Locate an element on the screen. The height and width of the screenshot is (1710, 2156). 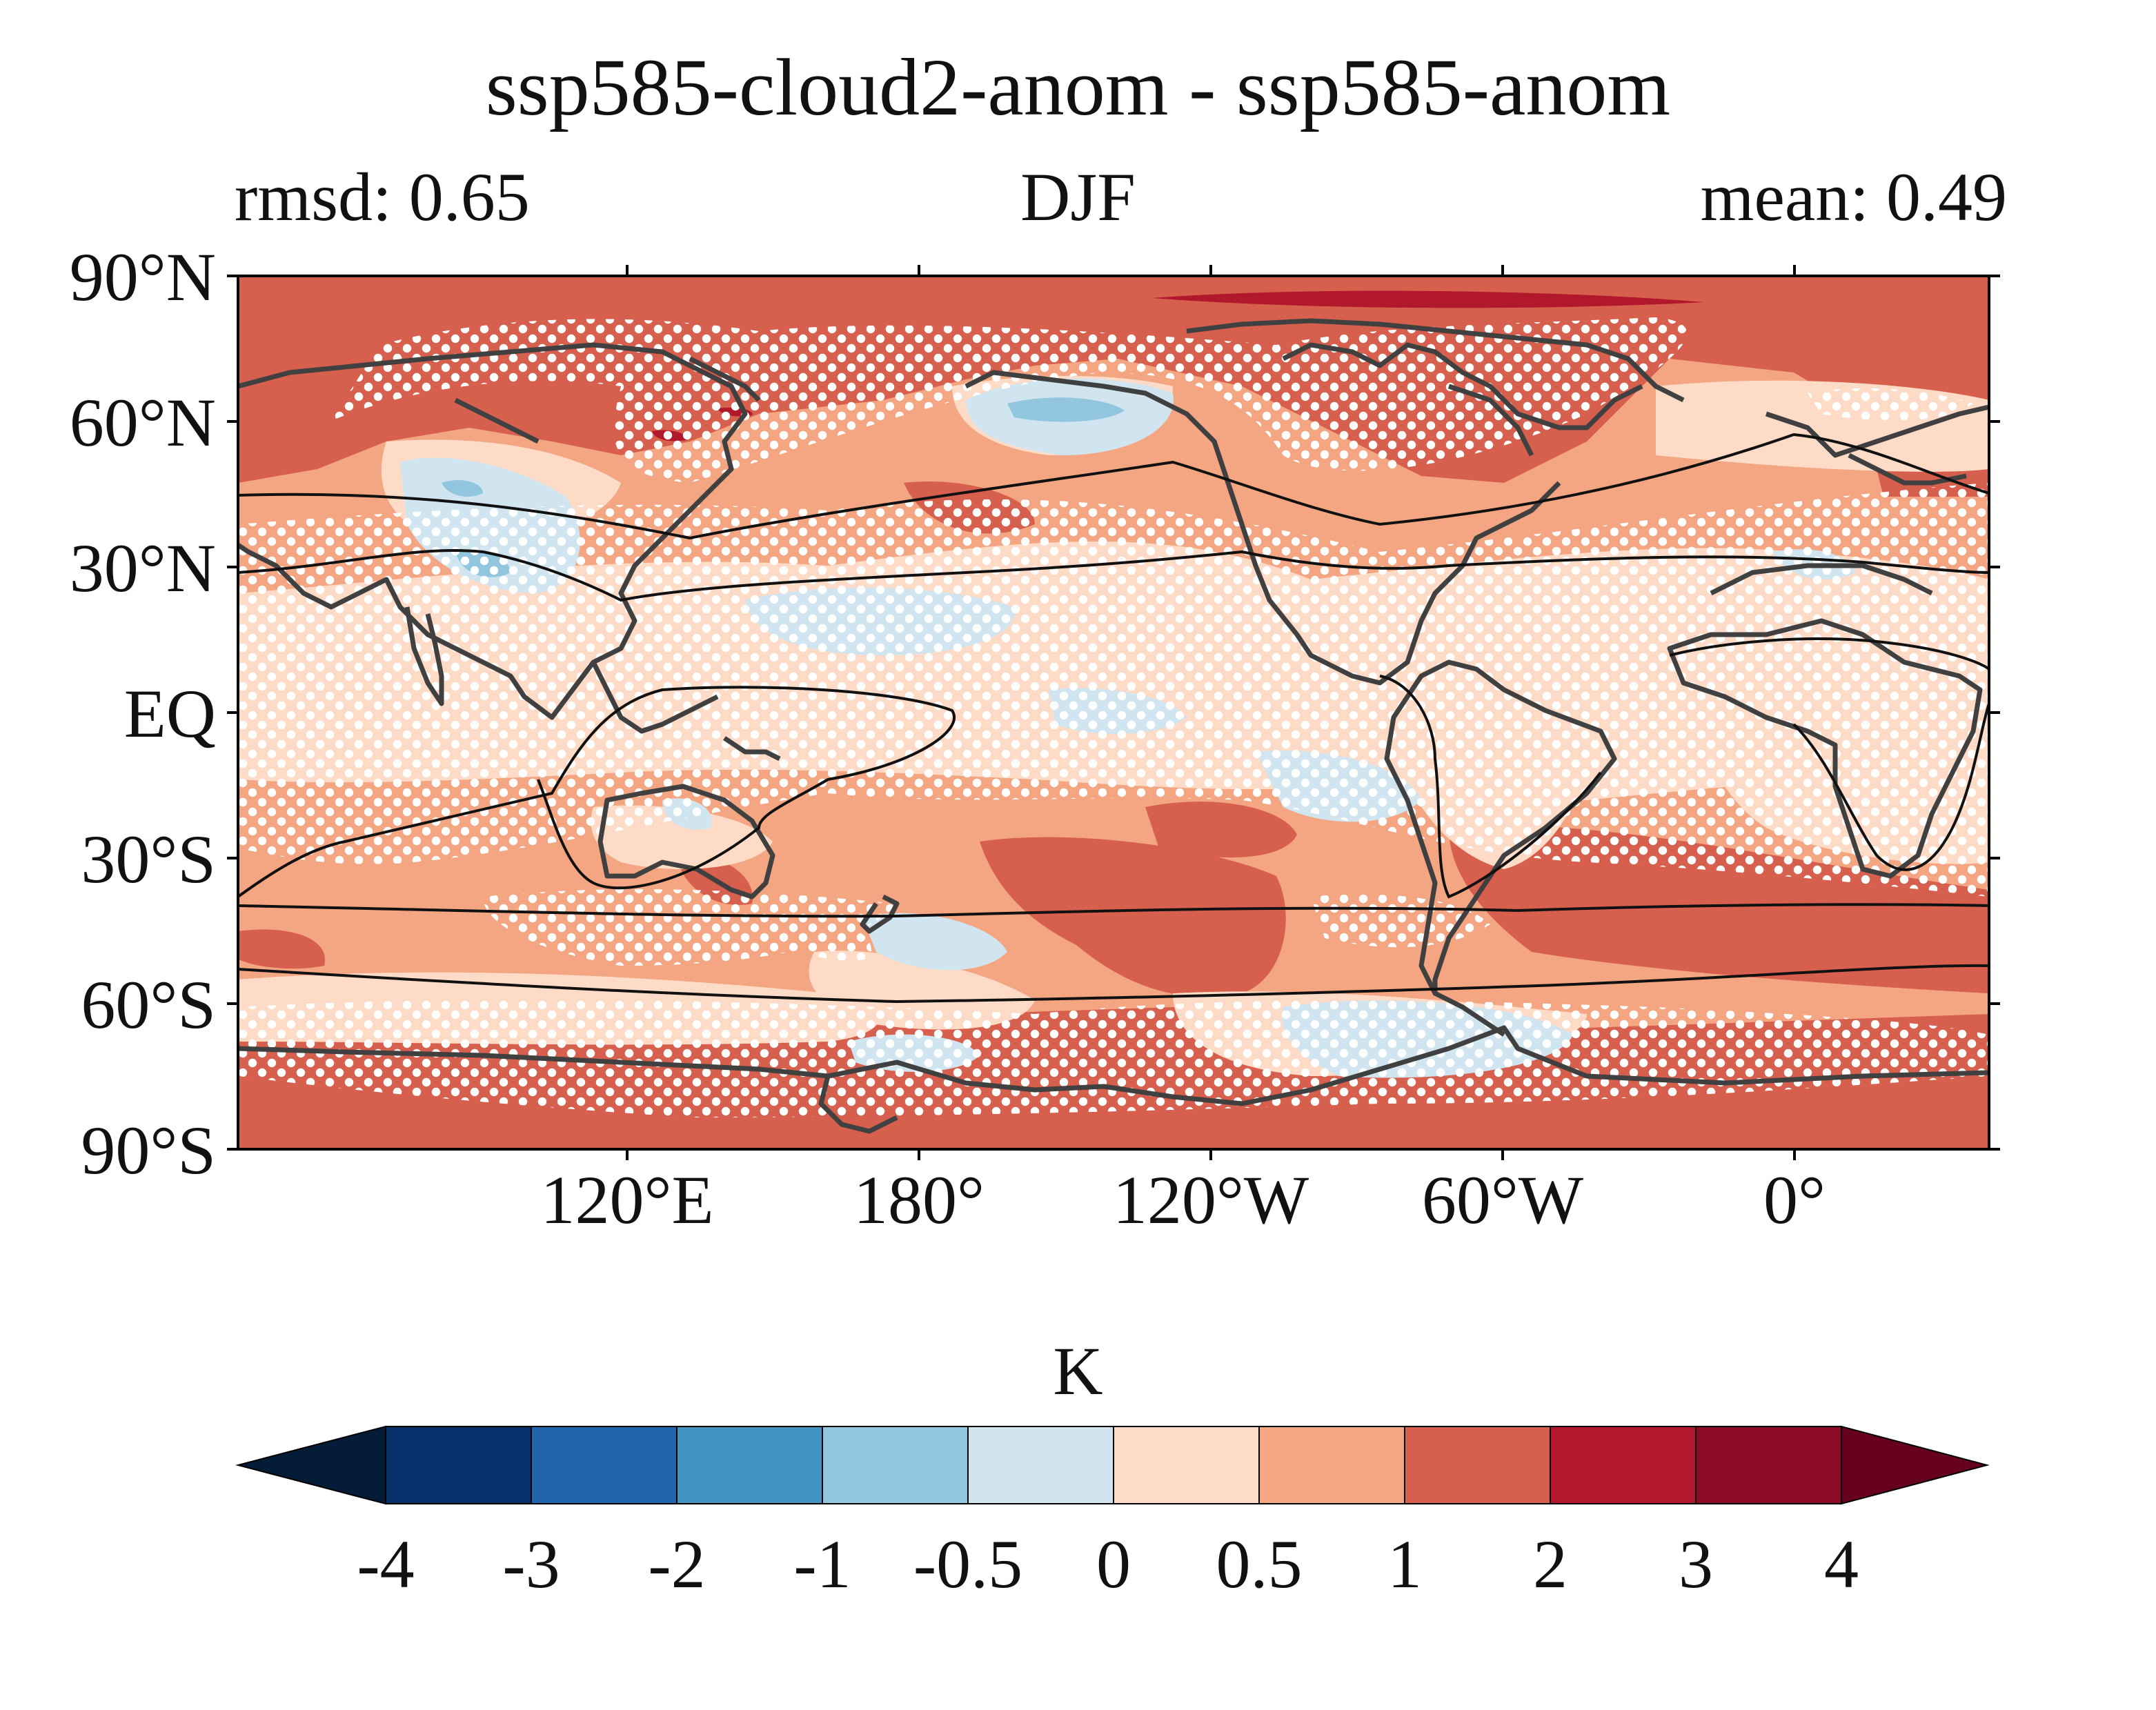
lat-label-eq: EQ is located at coordinates (169, 713).